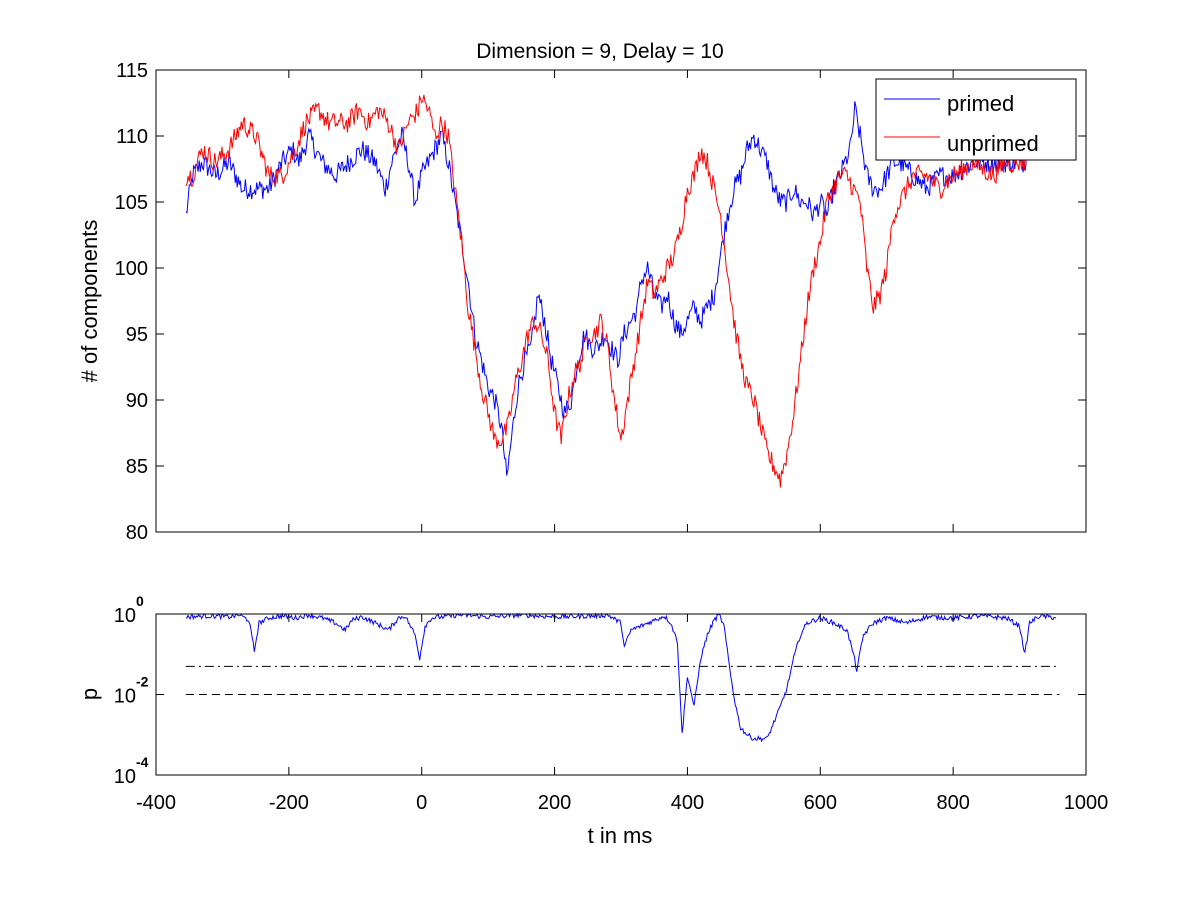 Image resolution: width=1200 pixels, height=901 pixels. I want to click on bottom-xtick-label: 0, so click(421, 803).